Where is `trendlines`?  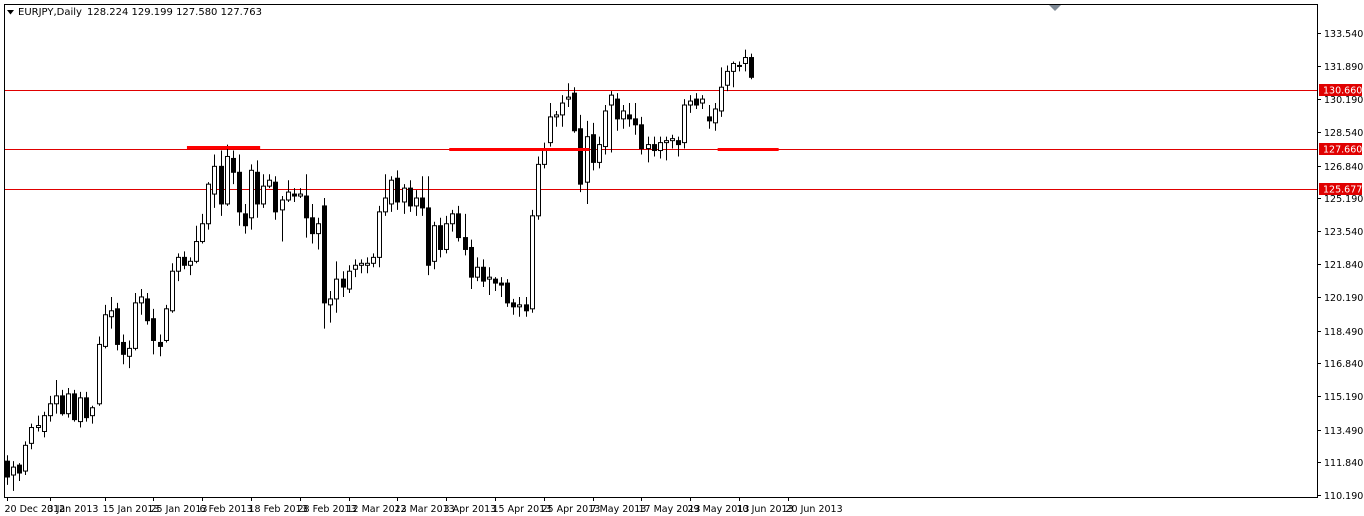 trendlines is located at coordinates (482, 149).